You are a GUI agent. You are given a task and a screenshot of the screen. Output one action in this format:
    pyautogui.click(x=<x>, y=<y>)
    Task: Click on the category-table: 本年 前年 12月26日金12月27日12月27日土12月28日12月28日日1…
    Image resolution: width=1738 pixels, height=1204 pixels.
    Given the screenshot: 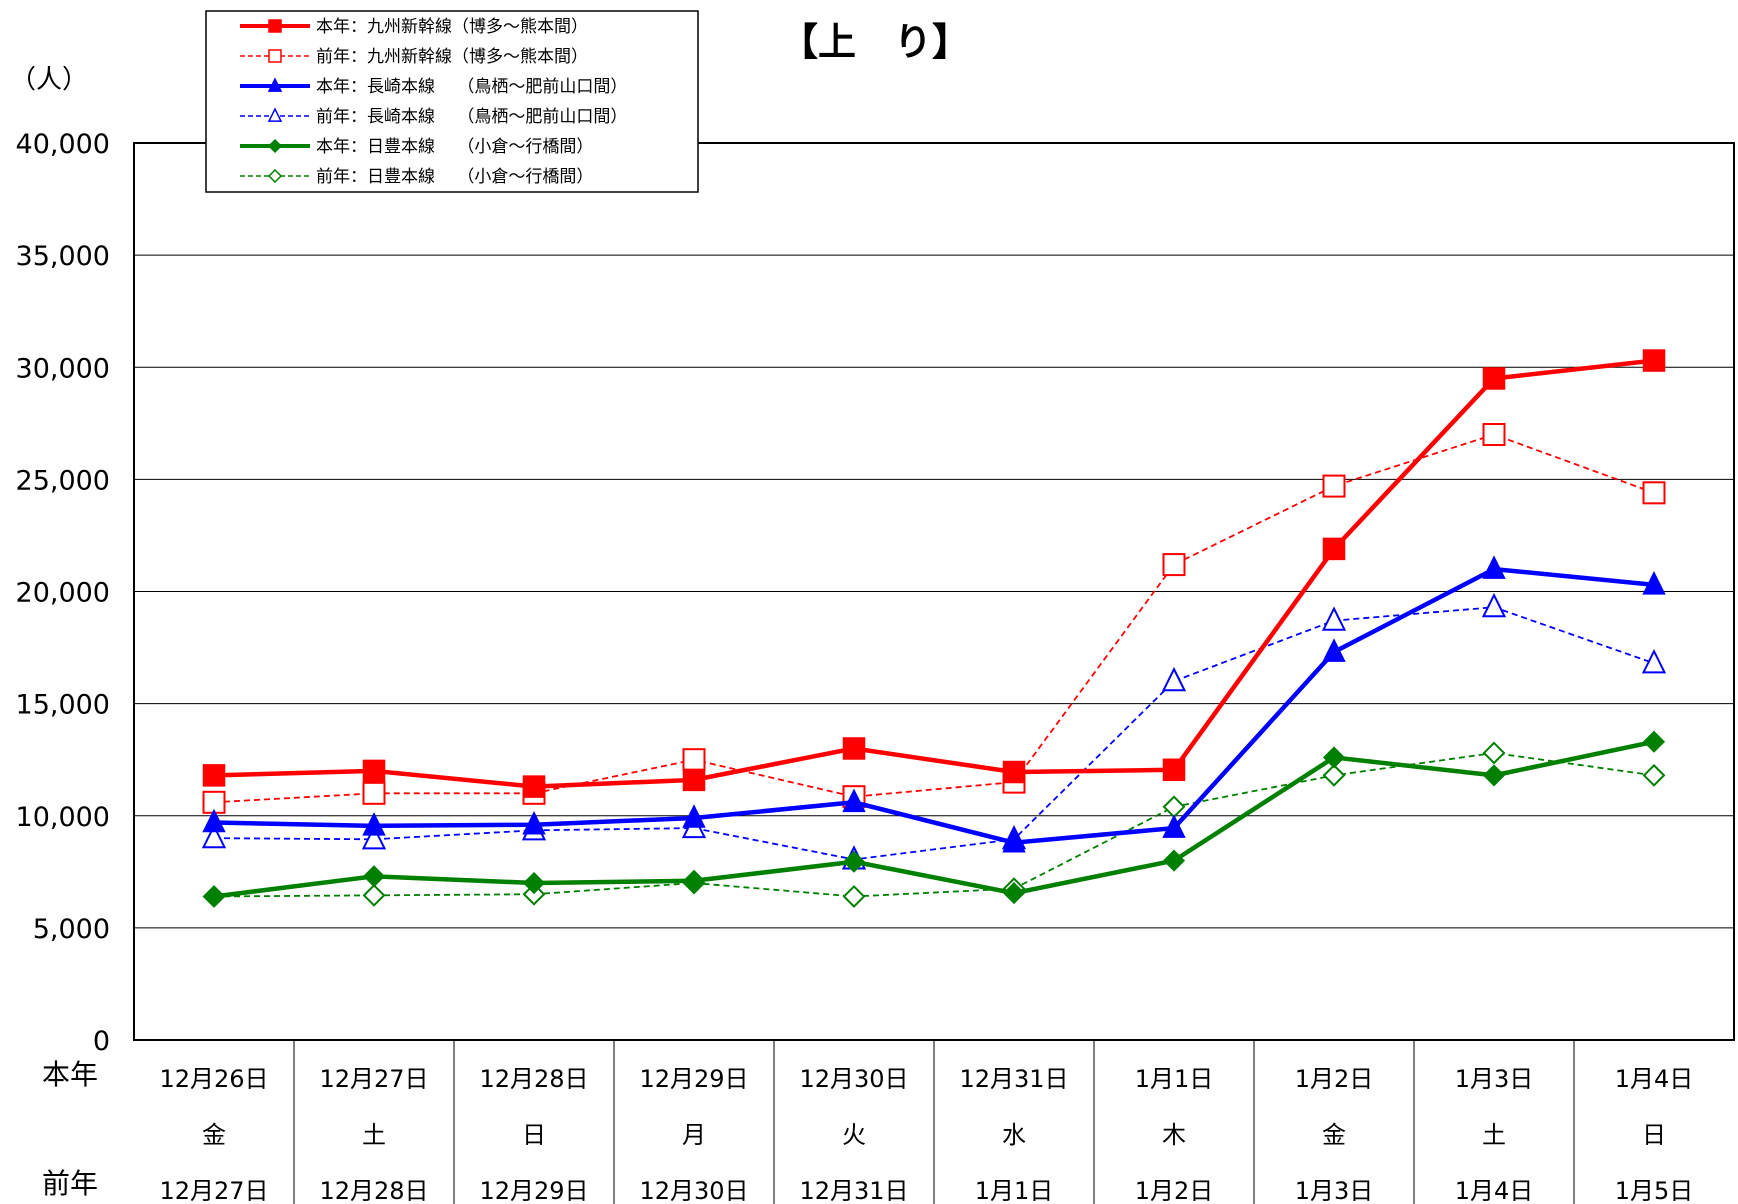 What is the action you would take?
    pyautogui.click(x=867, y=1122)
    